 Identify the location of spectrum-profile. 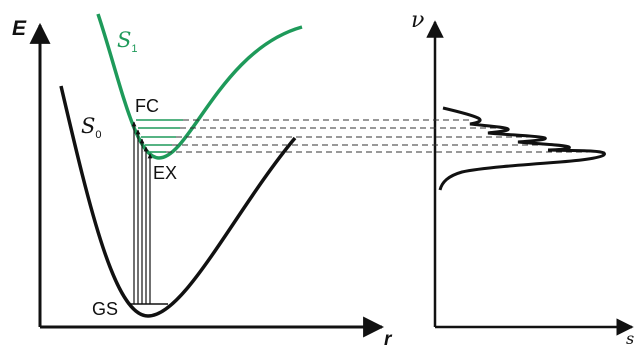
(522, 148).